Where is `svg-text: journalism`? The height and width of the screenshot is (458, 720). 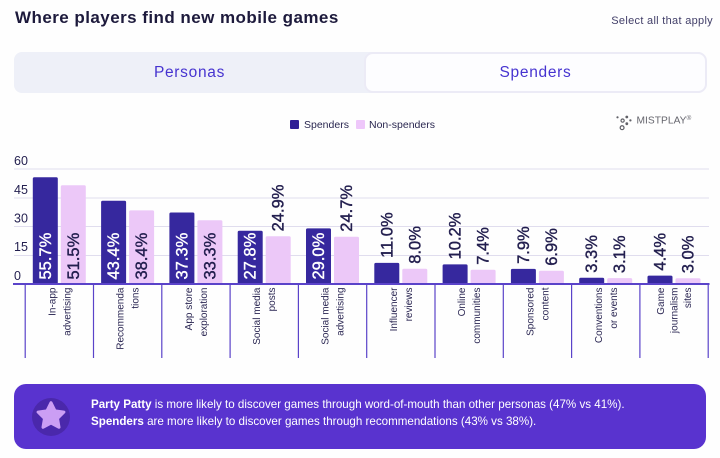 svg-text: journalism is located at coordinates (675, 311).